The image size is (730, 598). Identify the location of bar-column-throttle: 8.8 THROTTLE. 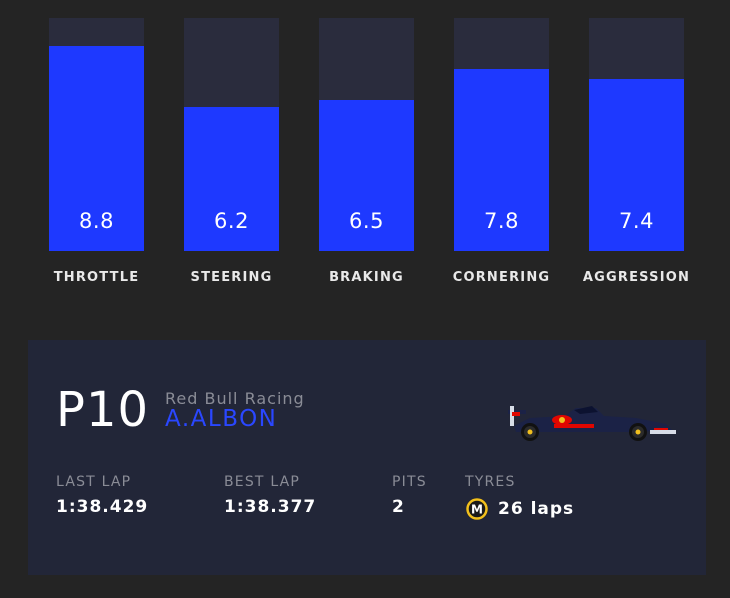
(96, 151).